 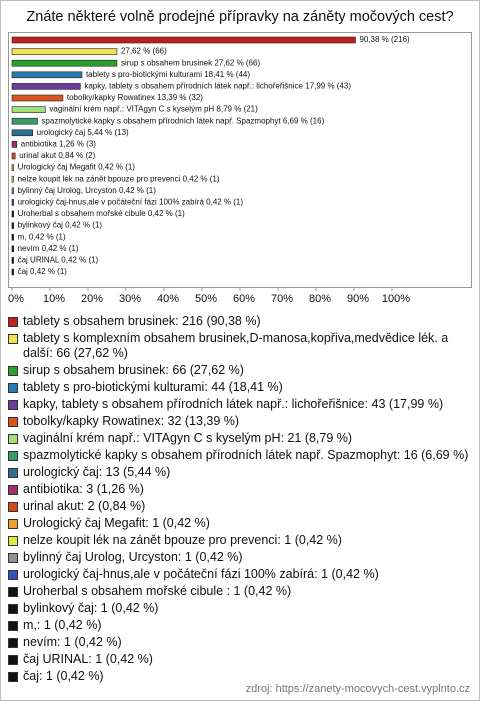 I want to click on value-label: čaj URINAL 0,42 % (1), so click(x=58, y=260).